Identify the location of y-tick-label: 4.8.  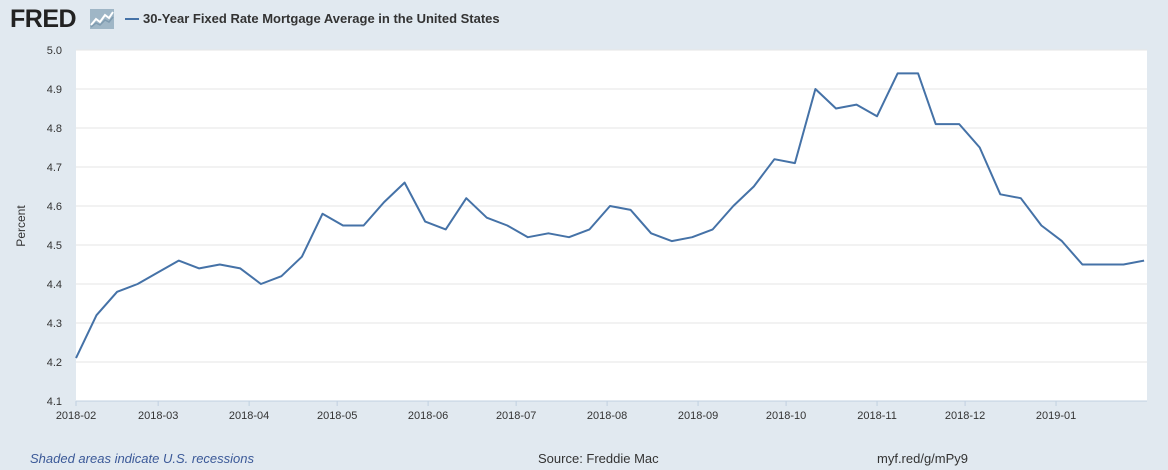
(54, 129).